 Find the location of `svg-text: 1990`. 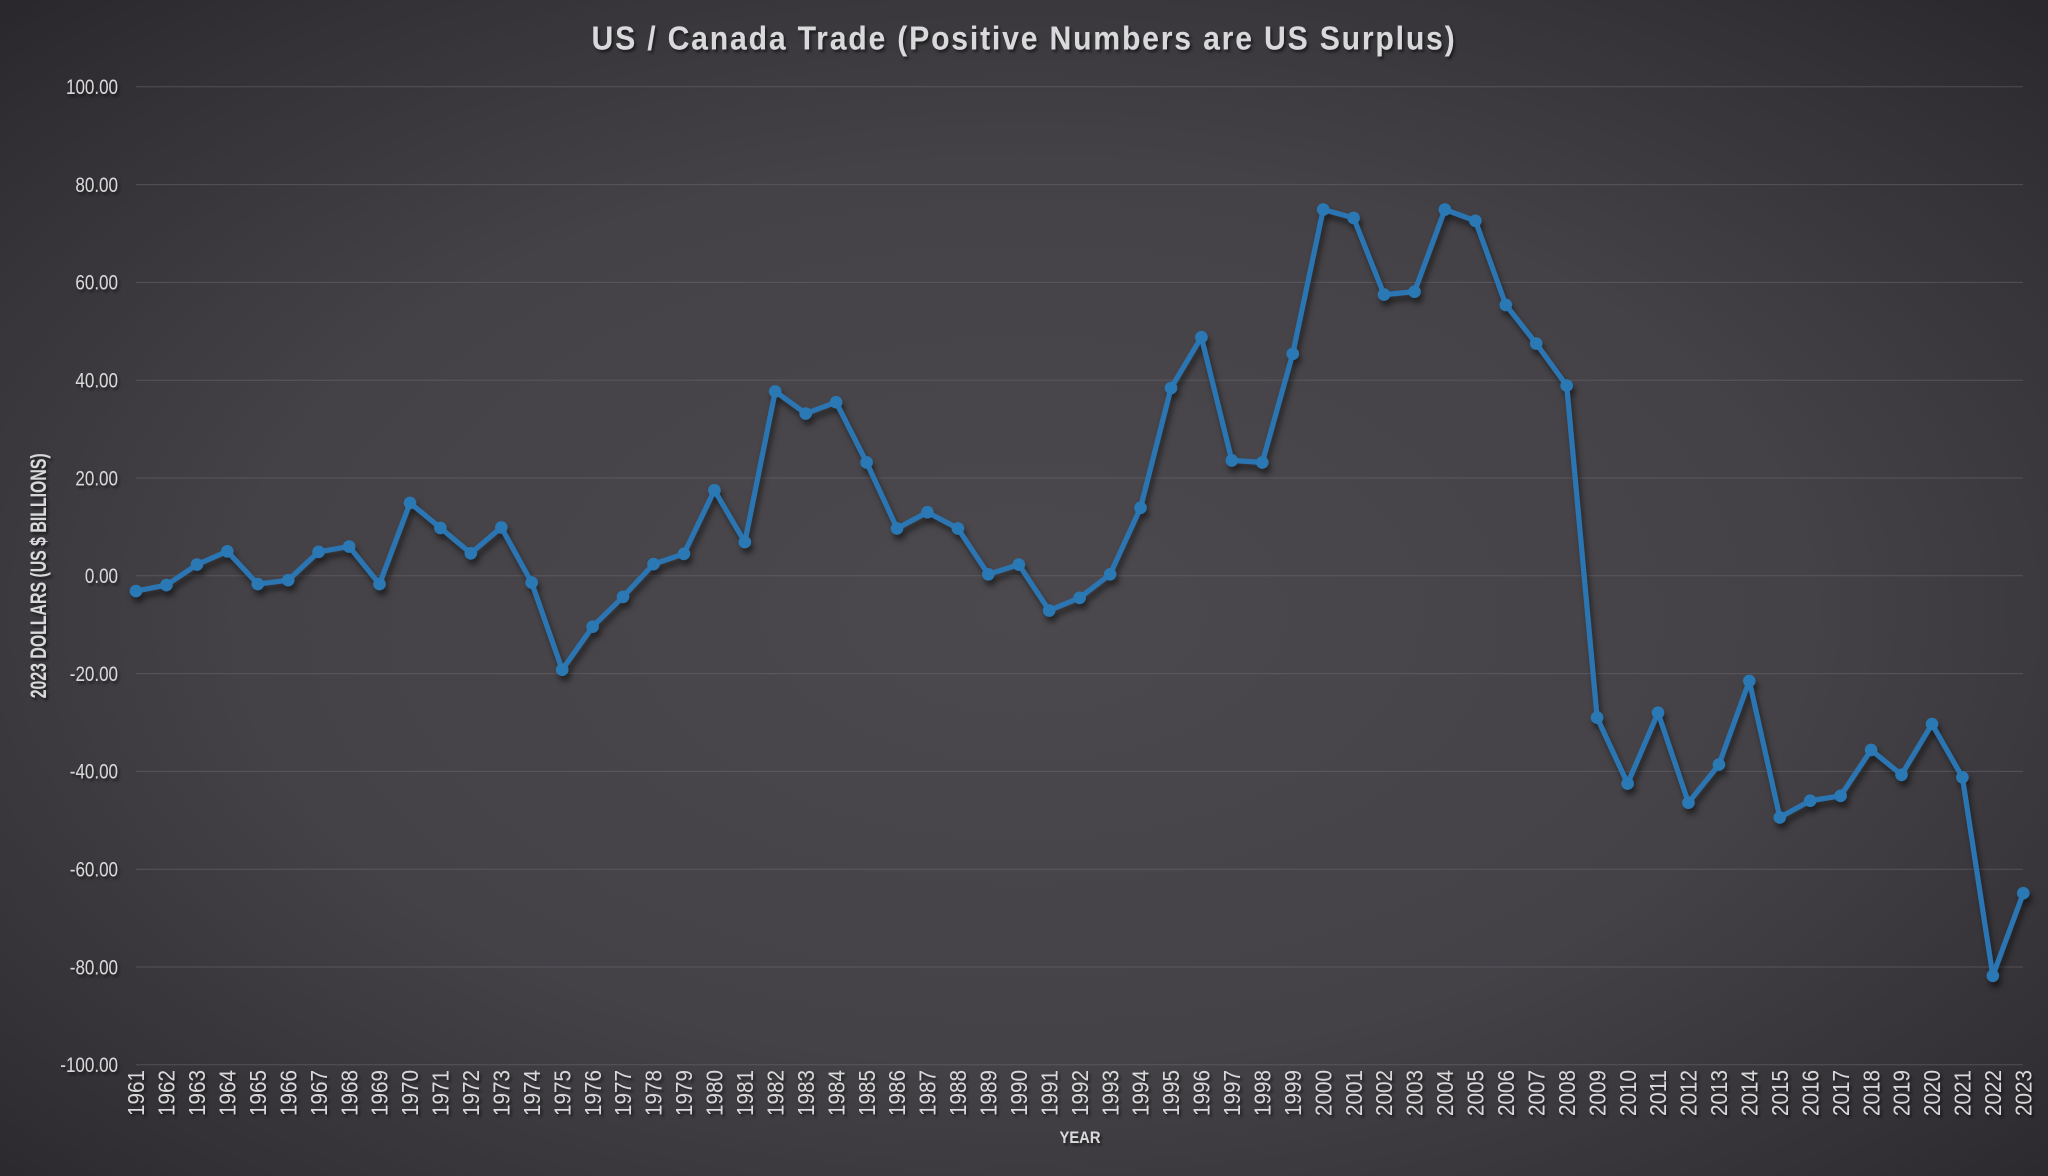

svg-text: 1990 is located at coordinates (1019, 1093).